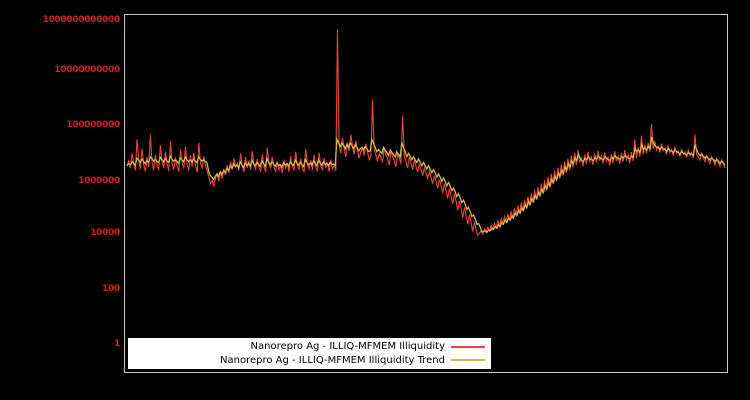 The height and width of the screenshot is (400, 750). I want to click on legend-swatch-illiquidity, so click(468, 346).